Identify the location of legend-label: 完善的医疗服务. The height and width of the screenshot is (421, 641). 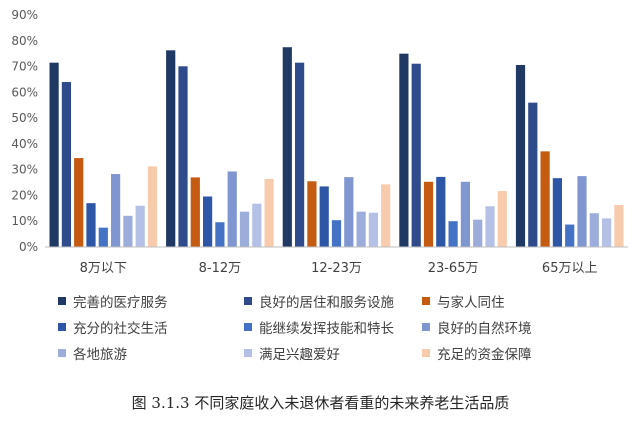
(120, 303).